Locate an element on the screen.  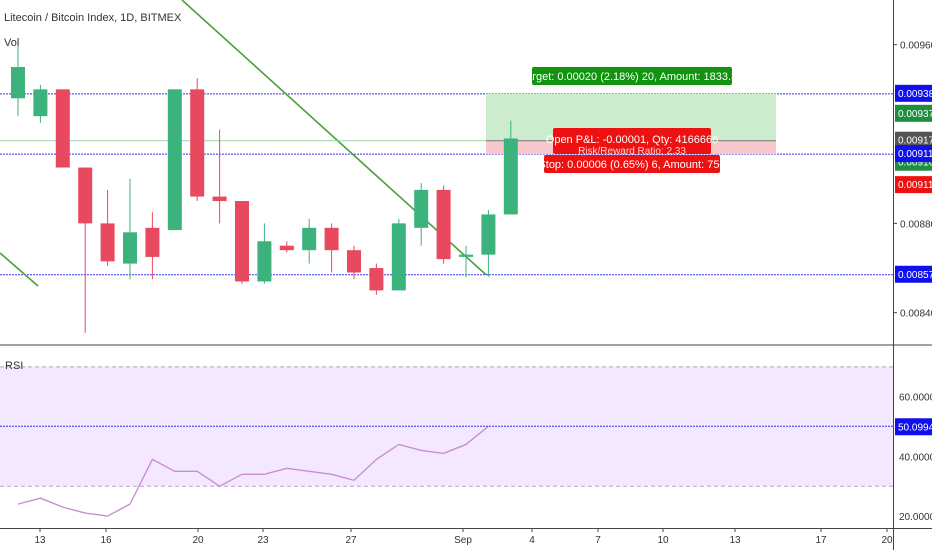
rsi-tick-label: 20.0000 is located at coordinates (915, 517).